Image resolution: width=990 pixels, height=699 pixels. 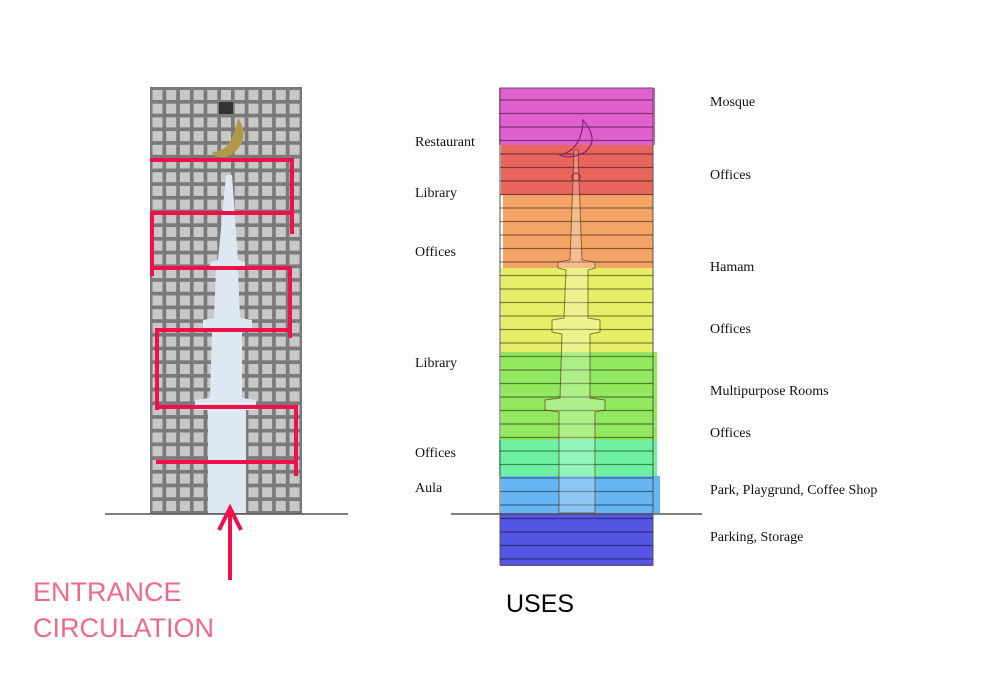 What do you see at coordinates (769, 391) in the screenshot?
I see `label-multipurpose-rooms: Multipurpose Rooms` at bounding box center [769, 391].